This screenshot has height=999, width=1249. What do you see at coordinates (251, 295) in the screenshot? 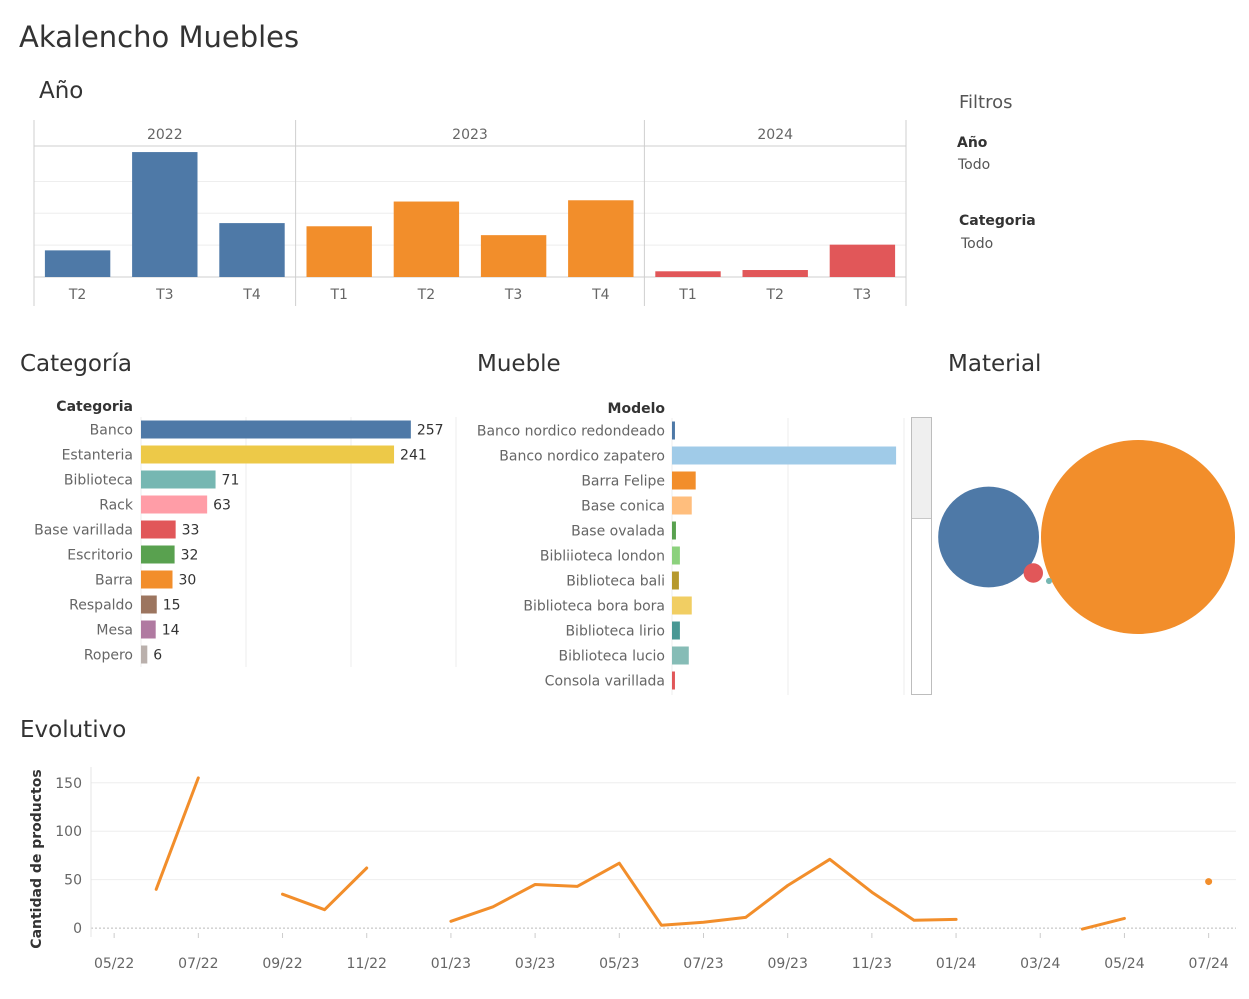
I see `year-tick-label-2022-T4: T4` at bounding box center [251, 295].